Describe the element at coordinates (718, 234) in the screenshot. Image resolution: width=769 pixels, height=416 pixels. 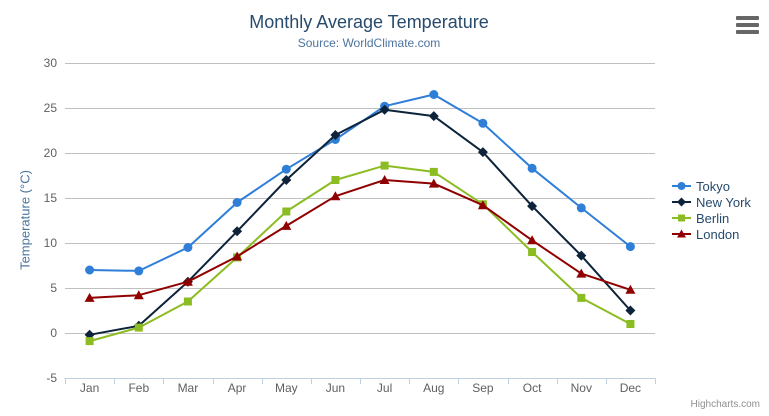
I see `legend-label: London` at that location.